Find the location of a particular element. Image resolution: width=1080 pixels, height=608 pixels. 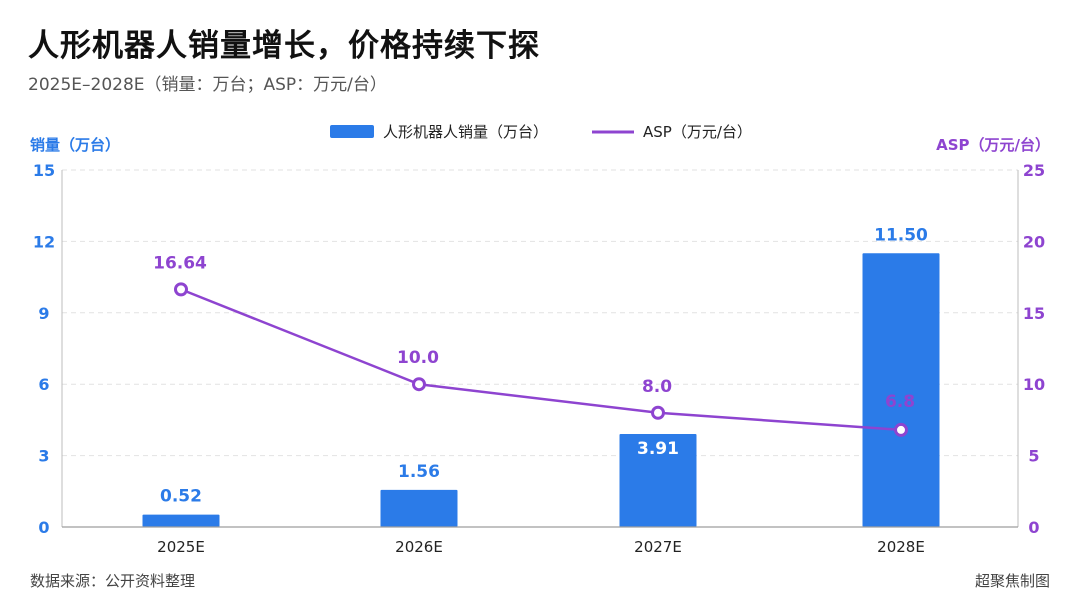

line-data-label: 10.0 is located at coordinates (418, 358).